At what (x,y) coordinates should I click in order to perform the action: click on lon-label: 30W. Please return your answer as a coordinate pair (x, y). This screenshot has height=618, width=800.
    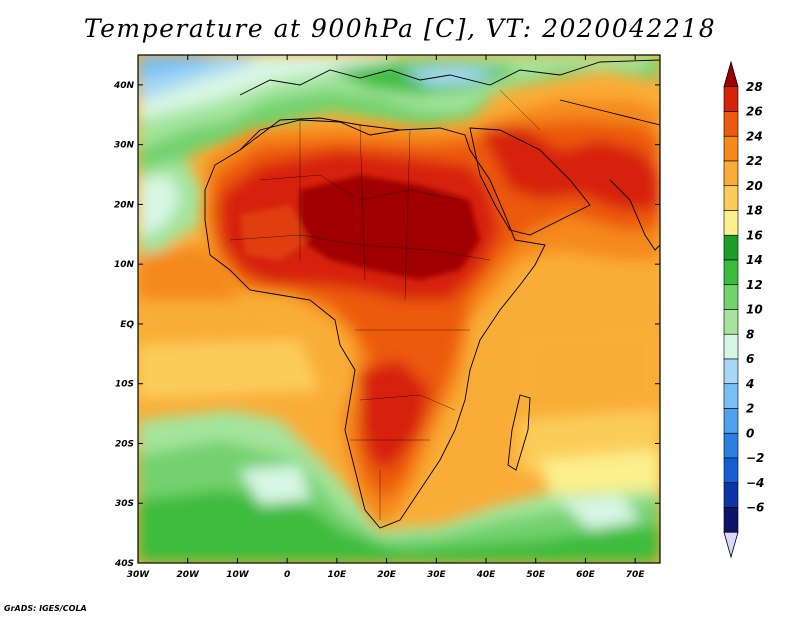
    Looking at the image, I should click on (139, 575).